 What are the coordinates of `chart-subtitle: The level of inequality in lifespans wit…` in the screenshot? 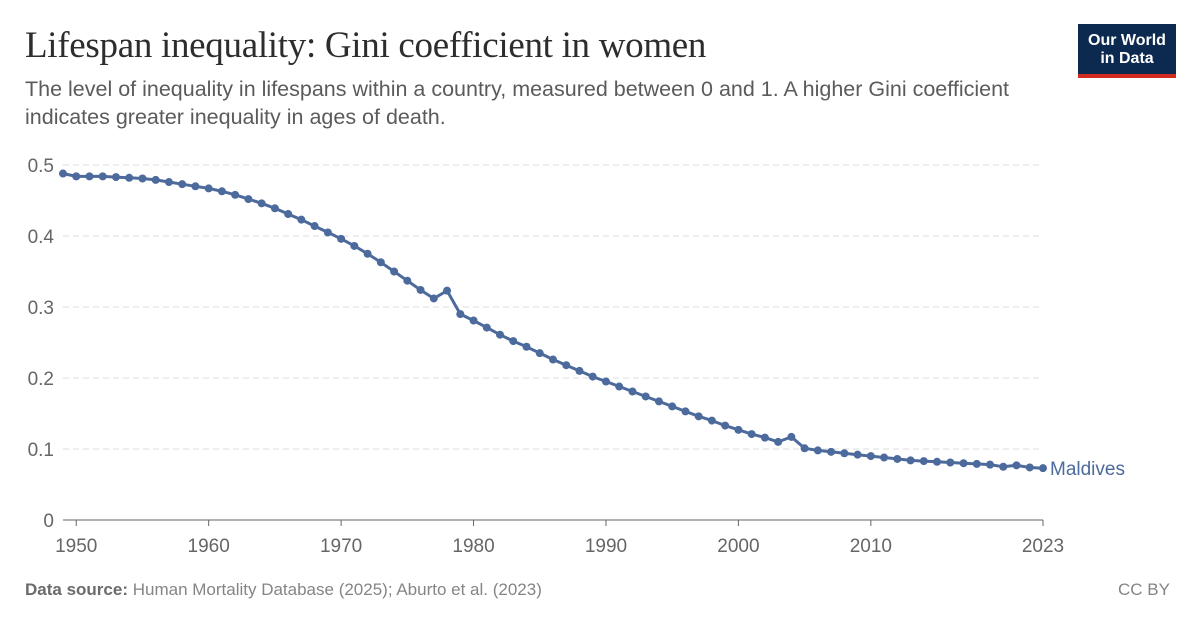 It's located at (517, 103).